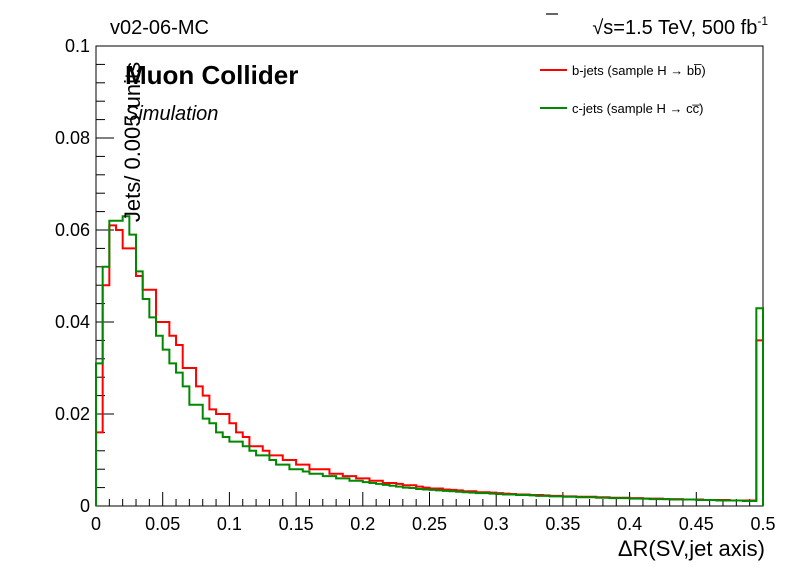 Image resolution: width=798 pixels, height=575 pixels. I want to click on x-axis-title: ΔR(SV,jet axis), so click(691, 548).